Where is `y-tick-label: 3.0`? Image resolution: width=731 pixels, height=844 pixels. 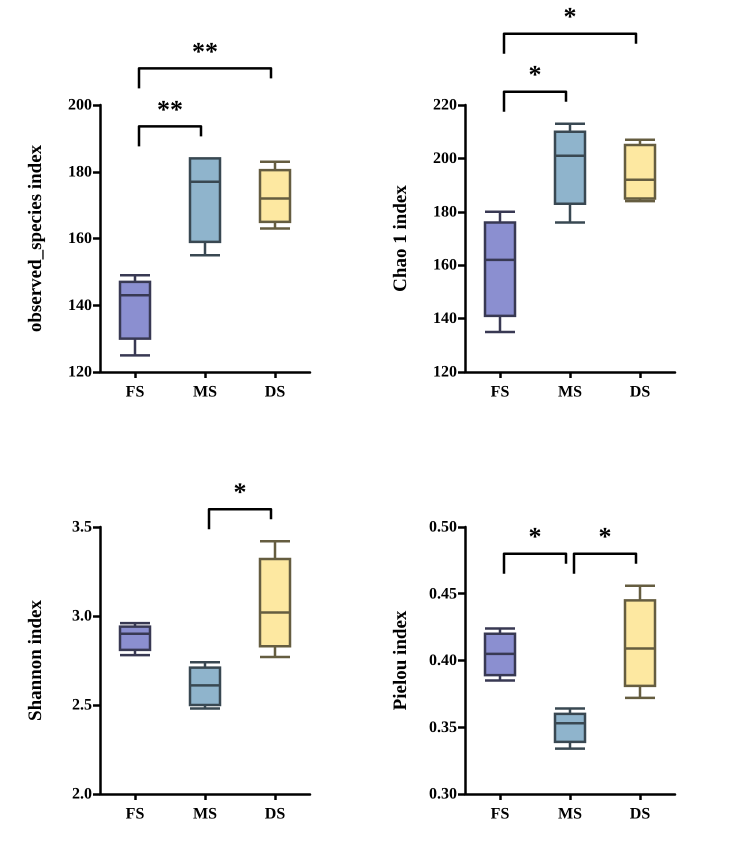
y-tick-label: 3.0 is located at coordinates (82, 616).